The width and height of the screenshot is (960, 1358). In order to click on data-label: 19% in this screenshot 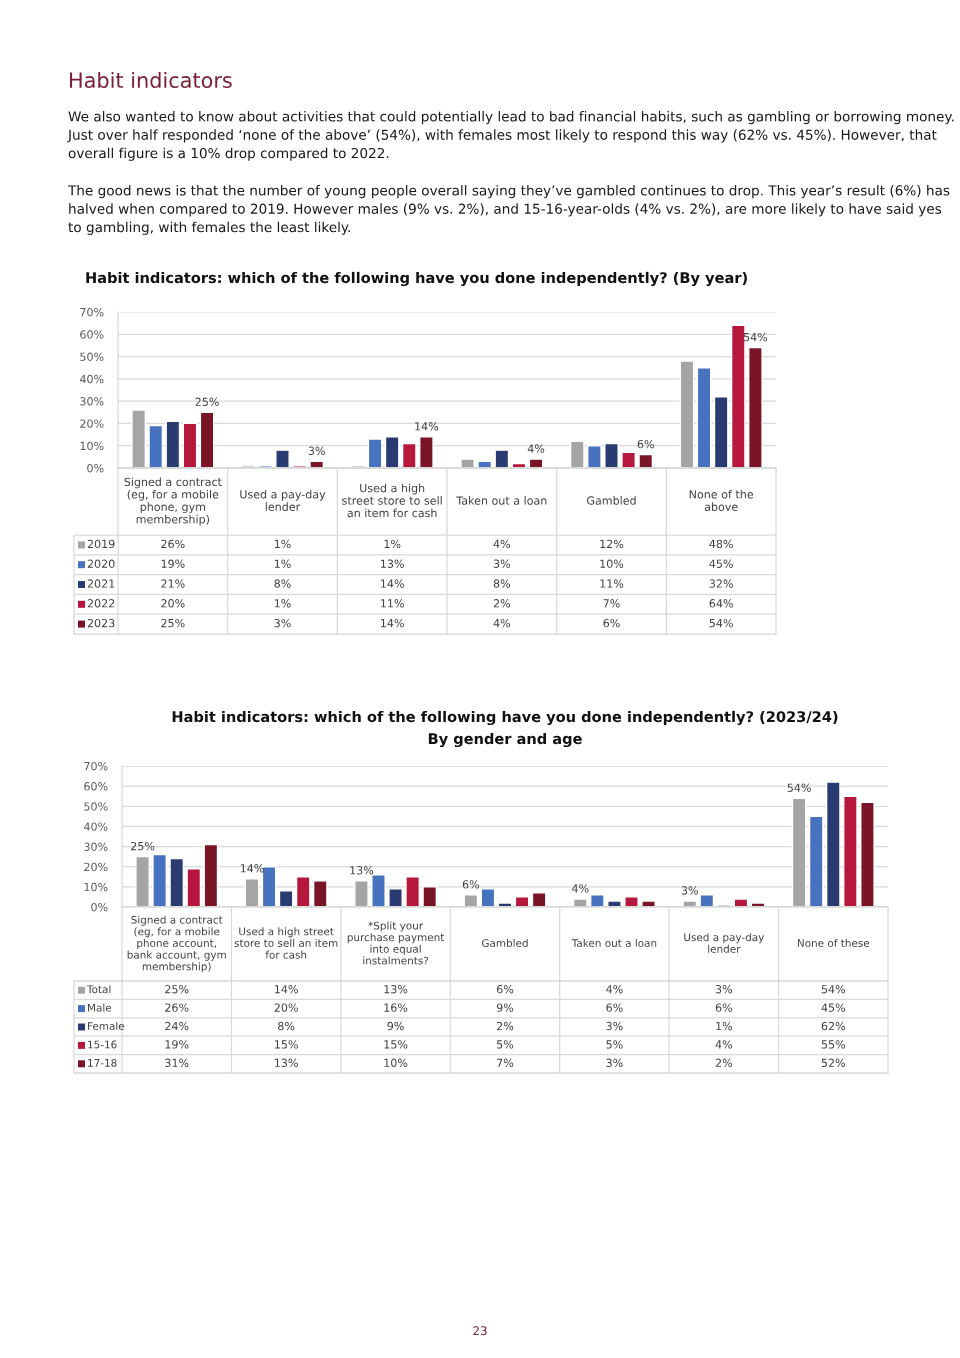, I will do `click(173, 563)`.